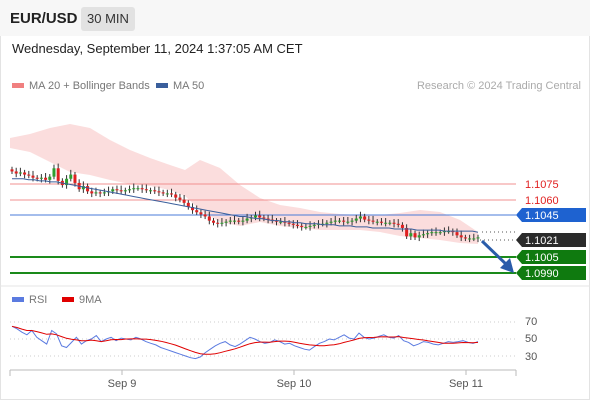 This screenshot has height=400, width=590. I want to click on ma50-legend: MA 50, so click(180, 86).